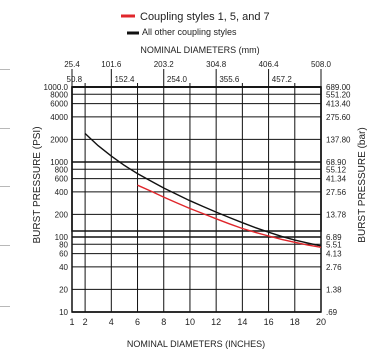 The image size is (372, 352). I want to click on y-tick-label-right: 551.20, so click(338, 94).